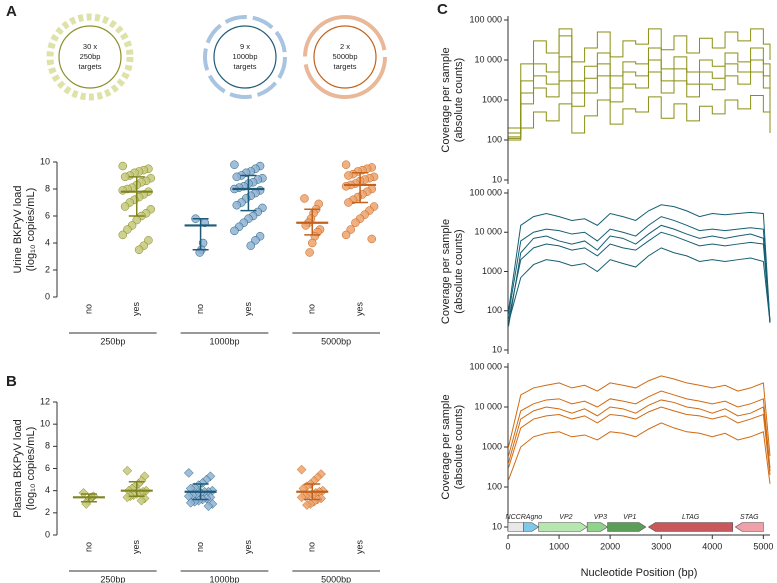 The image size is (777, 583). I want to click on target-diagrams, so click(216, 57).